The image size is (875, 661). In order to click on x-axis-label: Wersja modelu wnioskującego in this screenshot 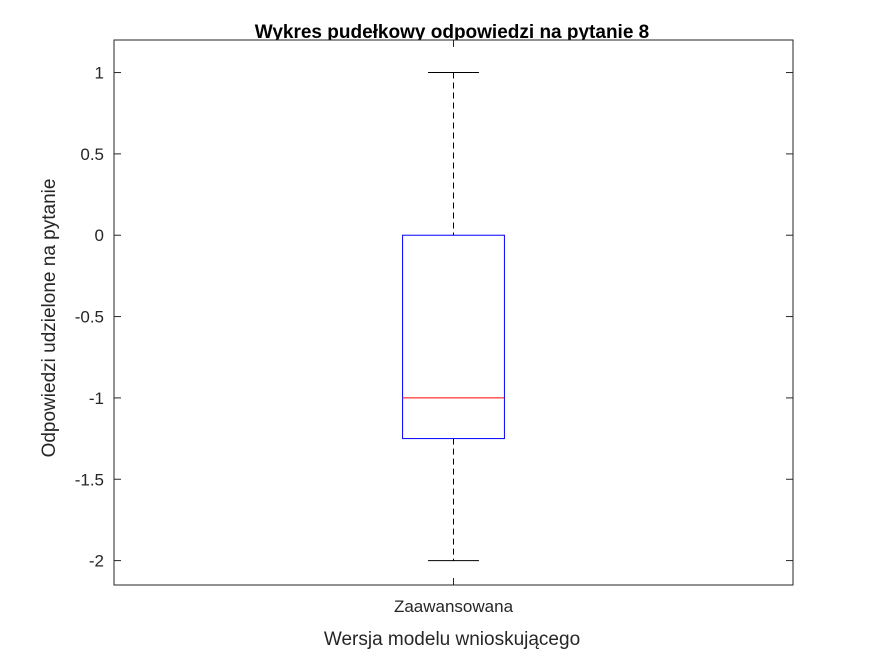, I will do `click(452, 639)`.